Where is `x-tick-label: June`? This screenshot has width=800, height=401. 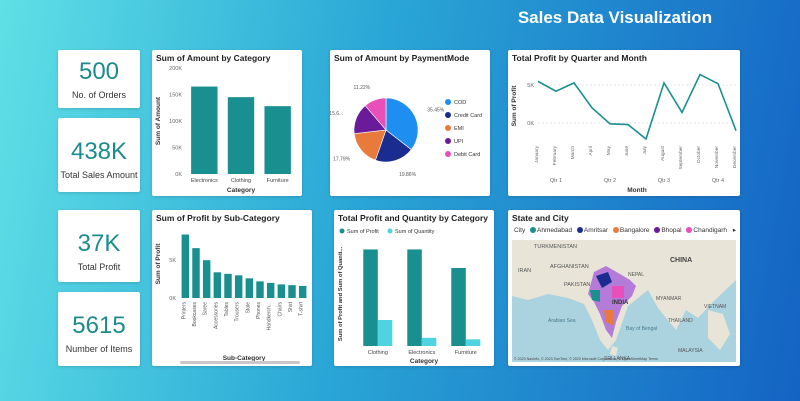 x-tick-label: June is located at coordinates (627, 151).